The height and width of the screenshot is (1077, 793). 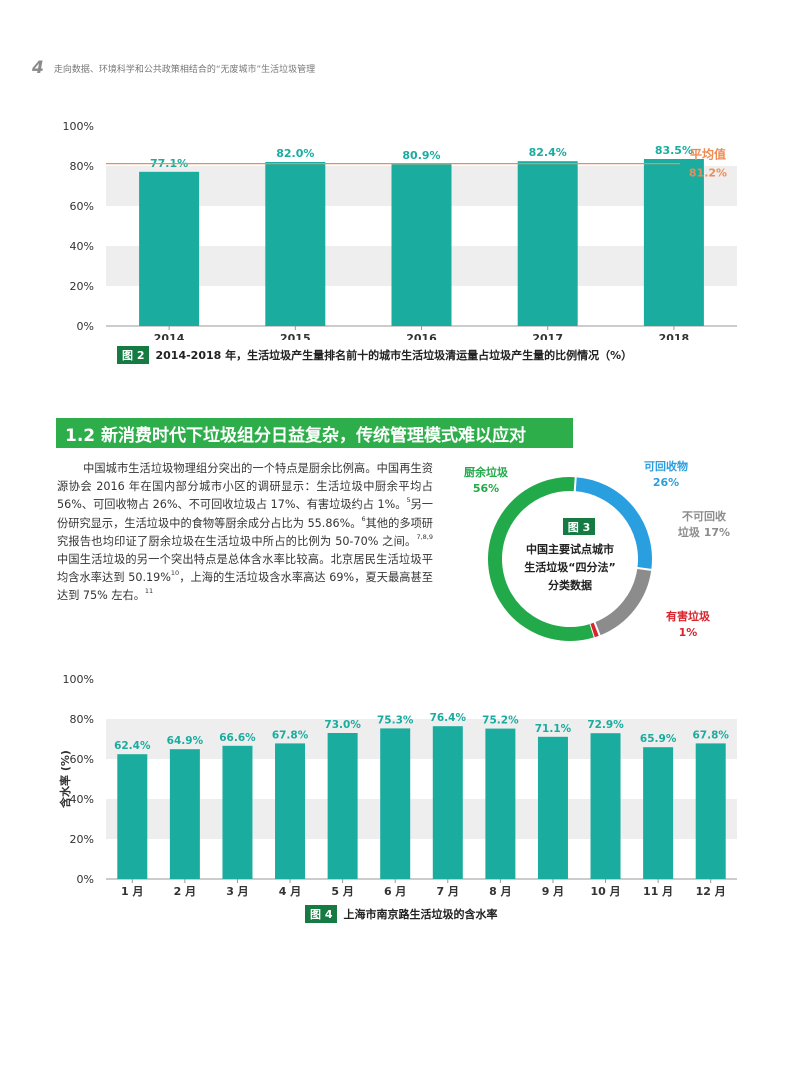 I want to click on bar-value-label: 71.1%, so click(x=553, y=729).